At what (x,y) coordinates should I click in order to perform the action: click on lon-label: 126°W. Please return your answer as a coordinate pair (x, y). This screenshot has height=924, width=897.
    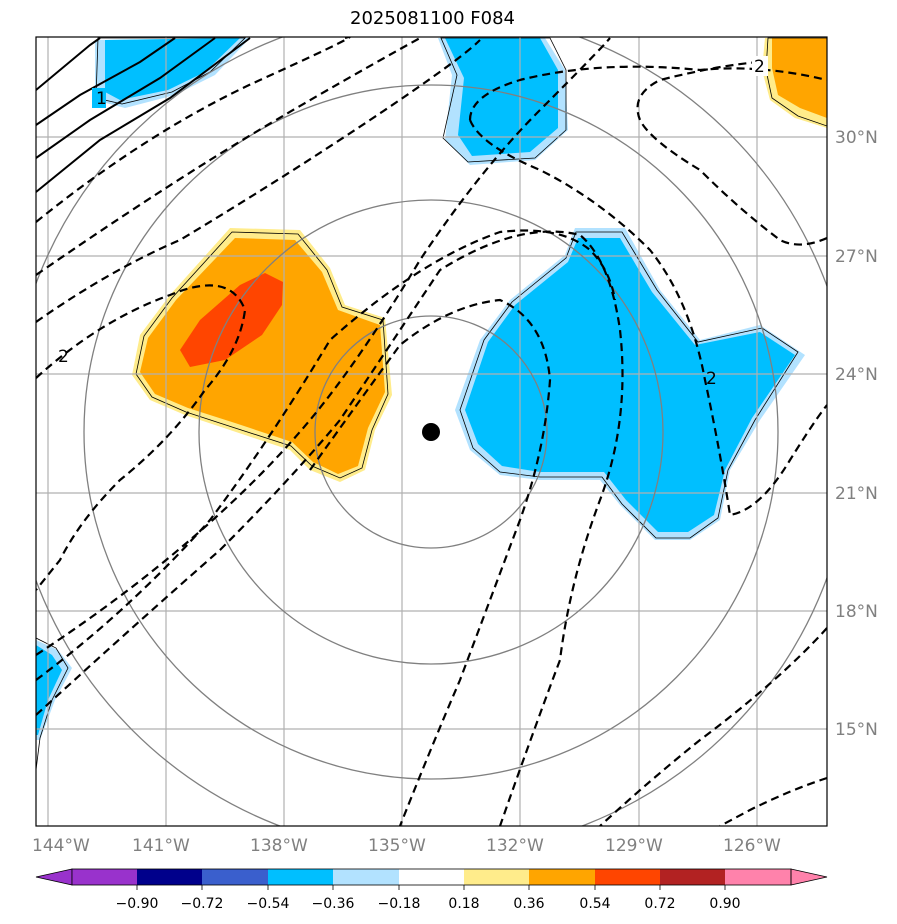
    Looking at the image, I should click on (752, 846).